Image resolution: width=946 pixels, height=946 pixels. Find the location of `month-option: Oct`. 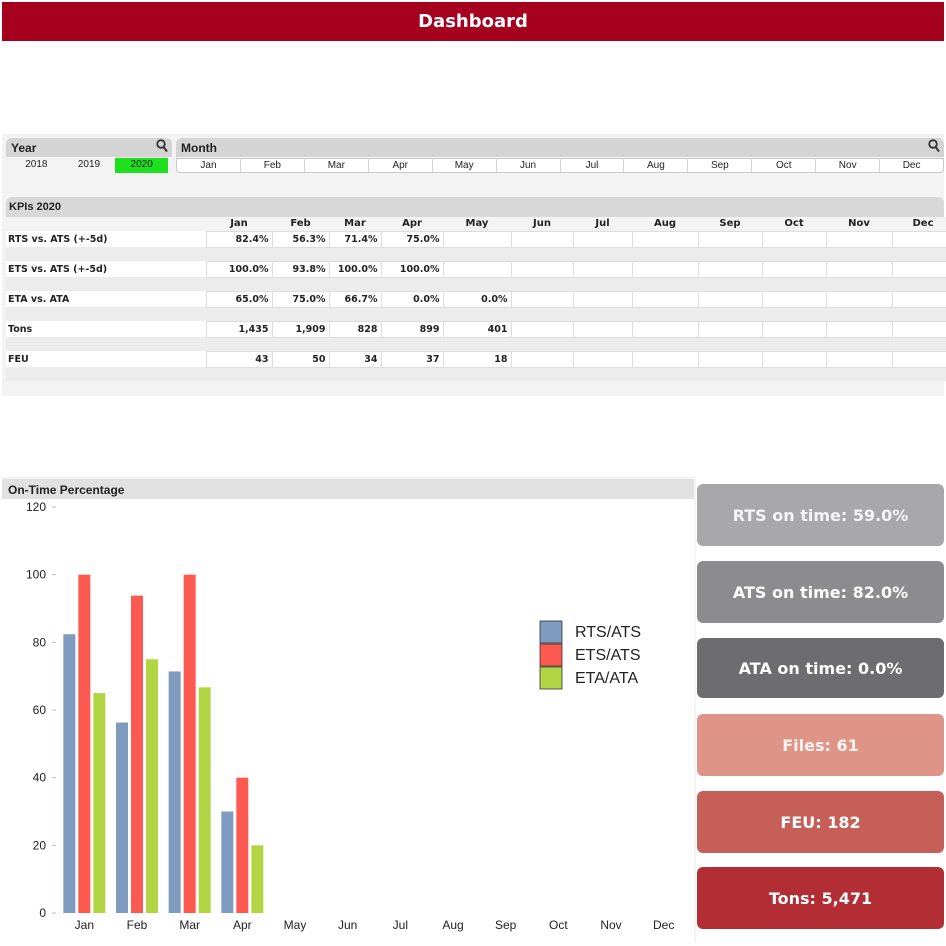

month-option: Oct is located at coordinates (784, 165).